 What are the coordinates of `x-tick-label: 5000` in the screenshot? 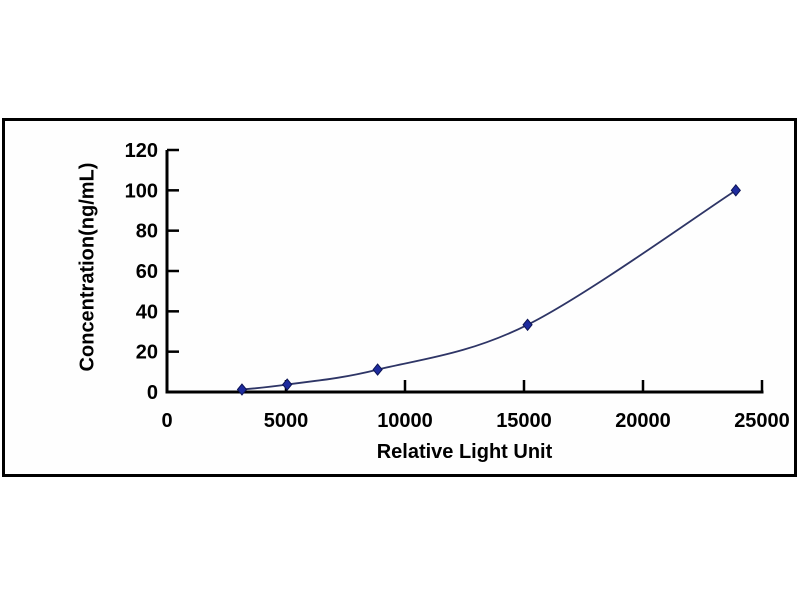 It's located at (286, 421).